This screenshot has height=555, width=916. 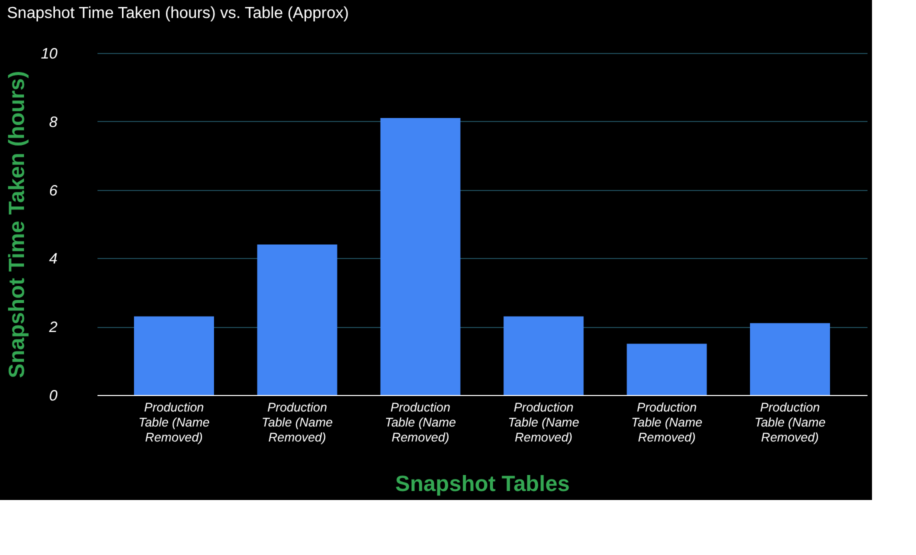 What do you see at coordinates (53, 122) in the screenshot?
I see `y-tick-label: 8` at bounding box center [53, 122].